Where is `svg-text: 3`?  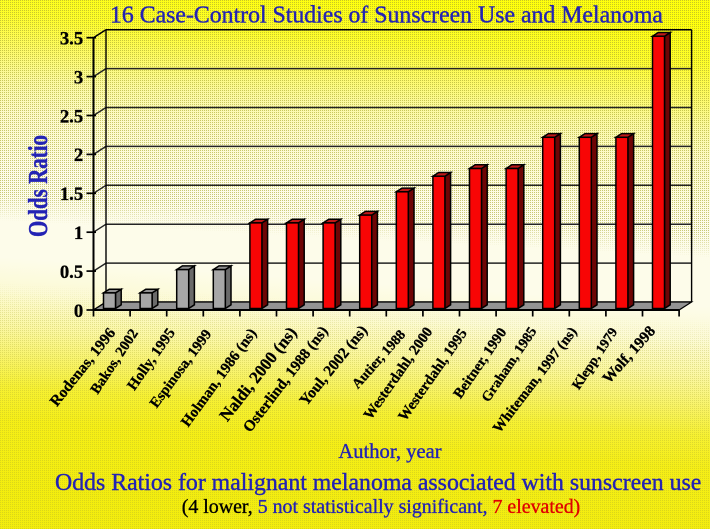 svg-text: 3 is located at coordinates (78, 77).